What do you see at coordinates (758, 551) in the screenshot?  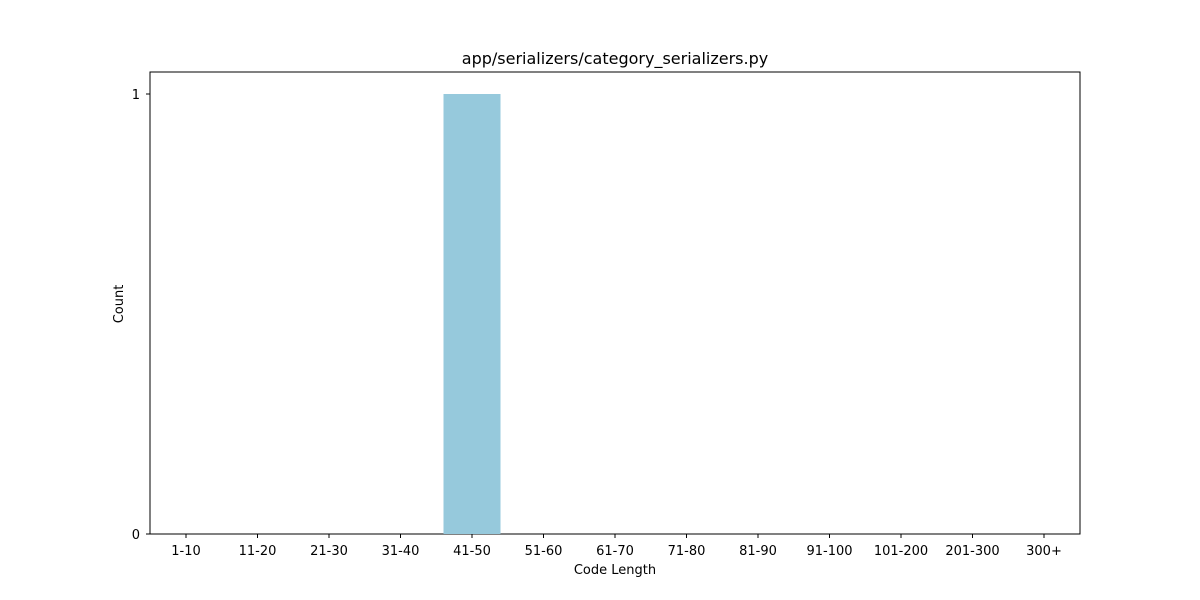 I see `x-tick-label: 81-90` at bounding box center [758, 551].